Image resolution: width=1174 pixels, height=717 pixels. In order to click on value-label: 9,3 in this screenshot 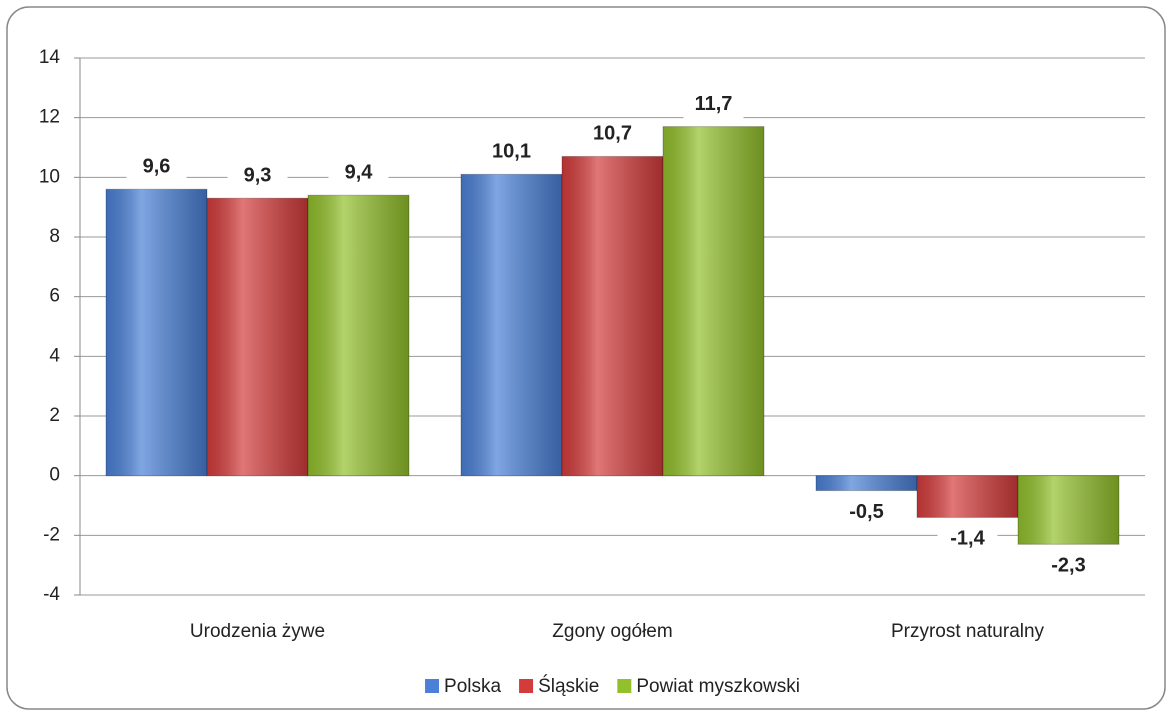, I will do `click(258, 175)`.